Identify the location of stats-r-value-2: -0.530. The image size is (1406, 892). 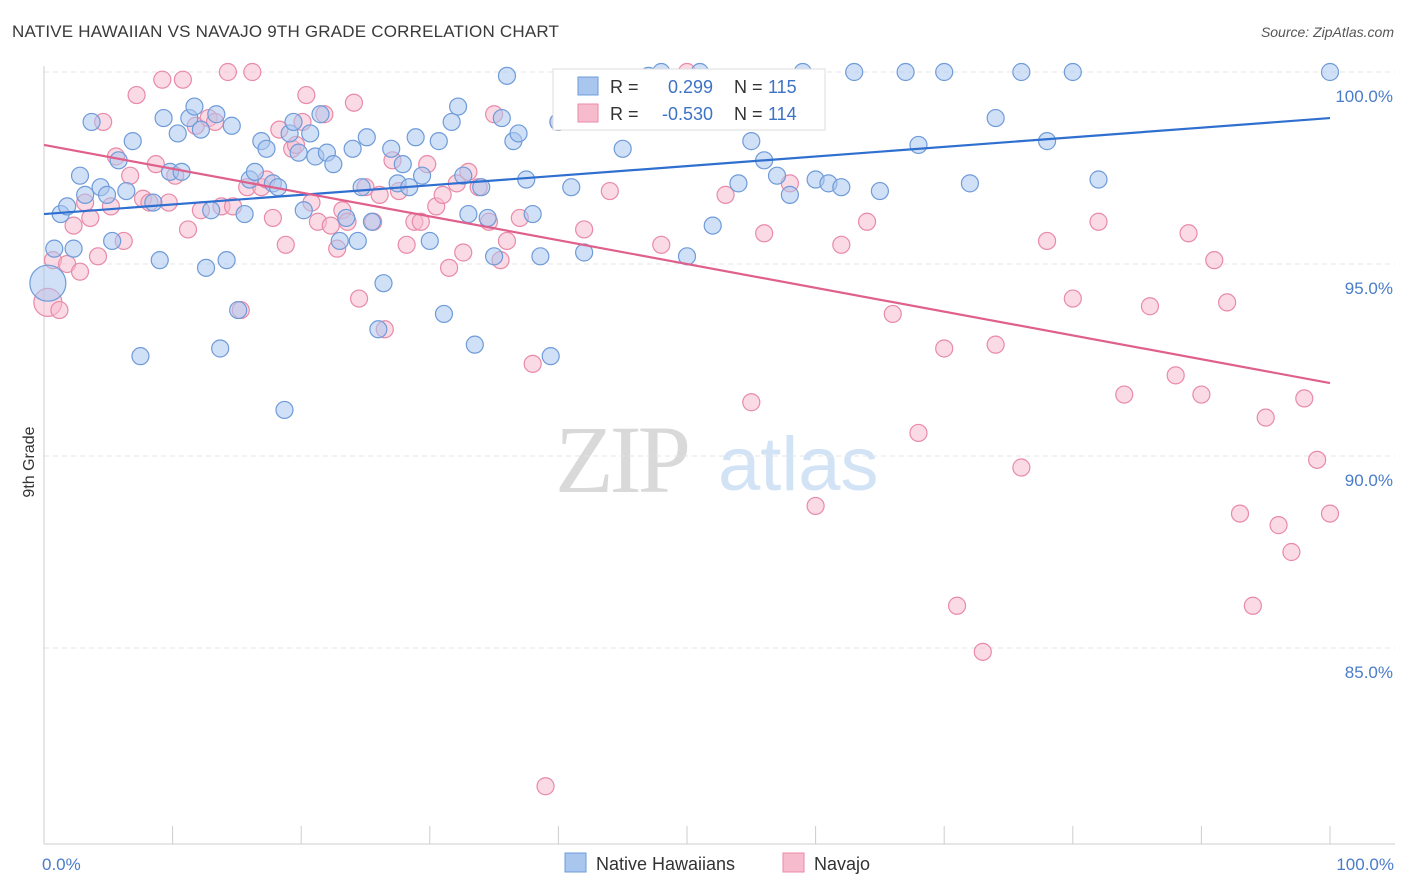
(687, 114).